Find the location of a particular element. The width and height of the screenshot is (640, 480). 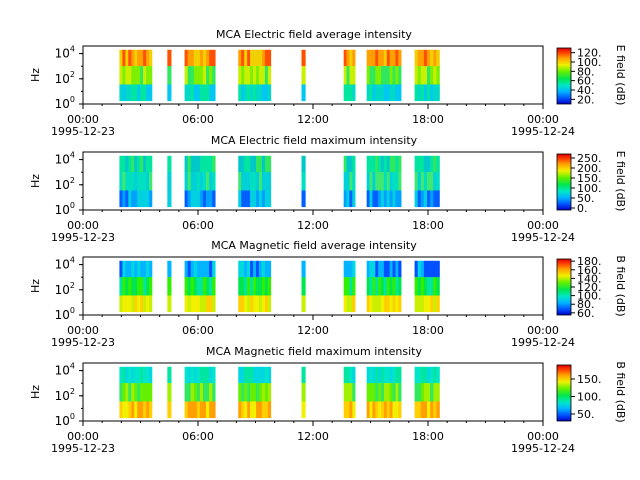

colorbar is located at coordinates (564, 182).